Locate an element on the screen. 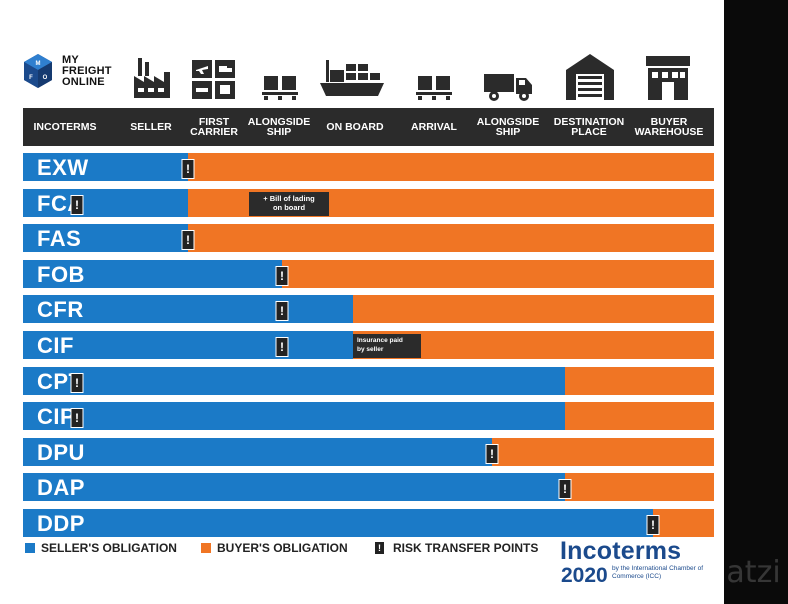 This screenshot has width=788, height=604. incoterms-header: INCOTERMS is located at coordinates (65, 127).